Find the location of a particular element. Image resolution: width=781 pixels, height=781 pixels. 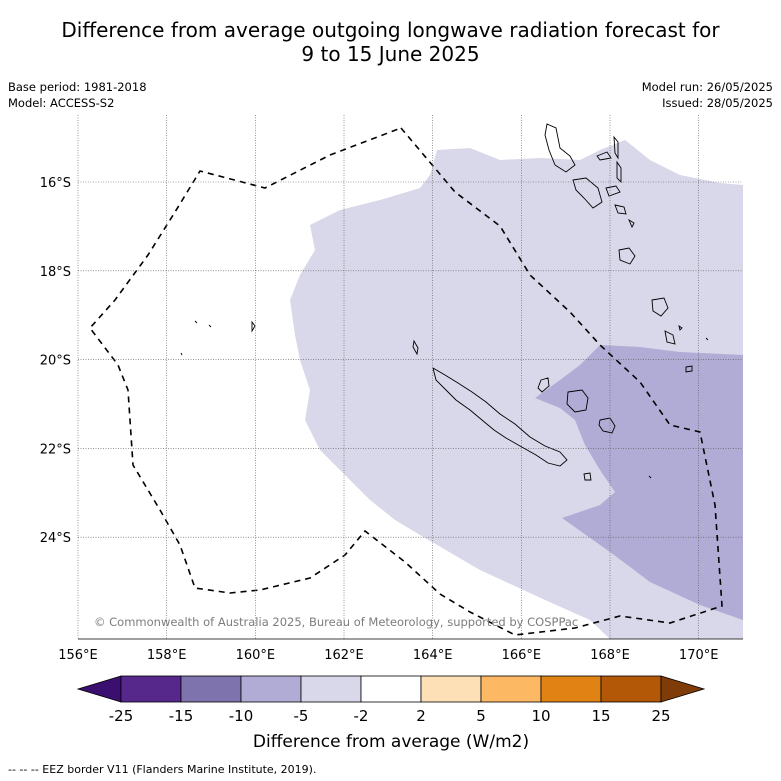

meta-left: Base period: 1981-2018 Model: ACCESS-S2 is located at coordinates (77, 95).